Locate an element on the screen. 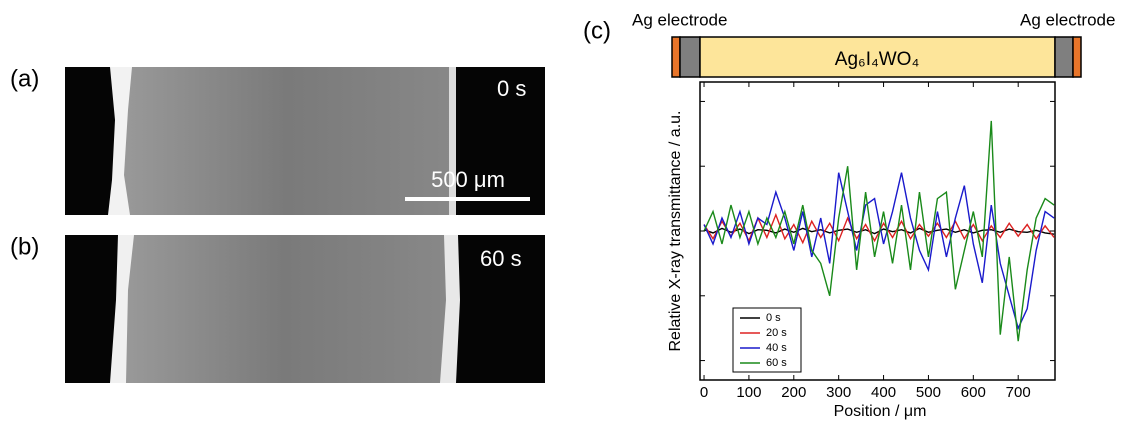  legend-label: 0 s is located at coordinates (773, 318).